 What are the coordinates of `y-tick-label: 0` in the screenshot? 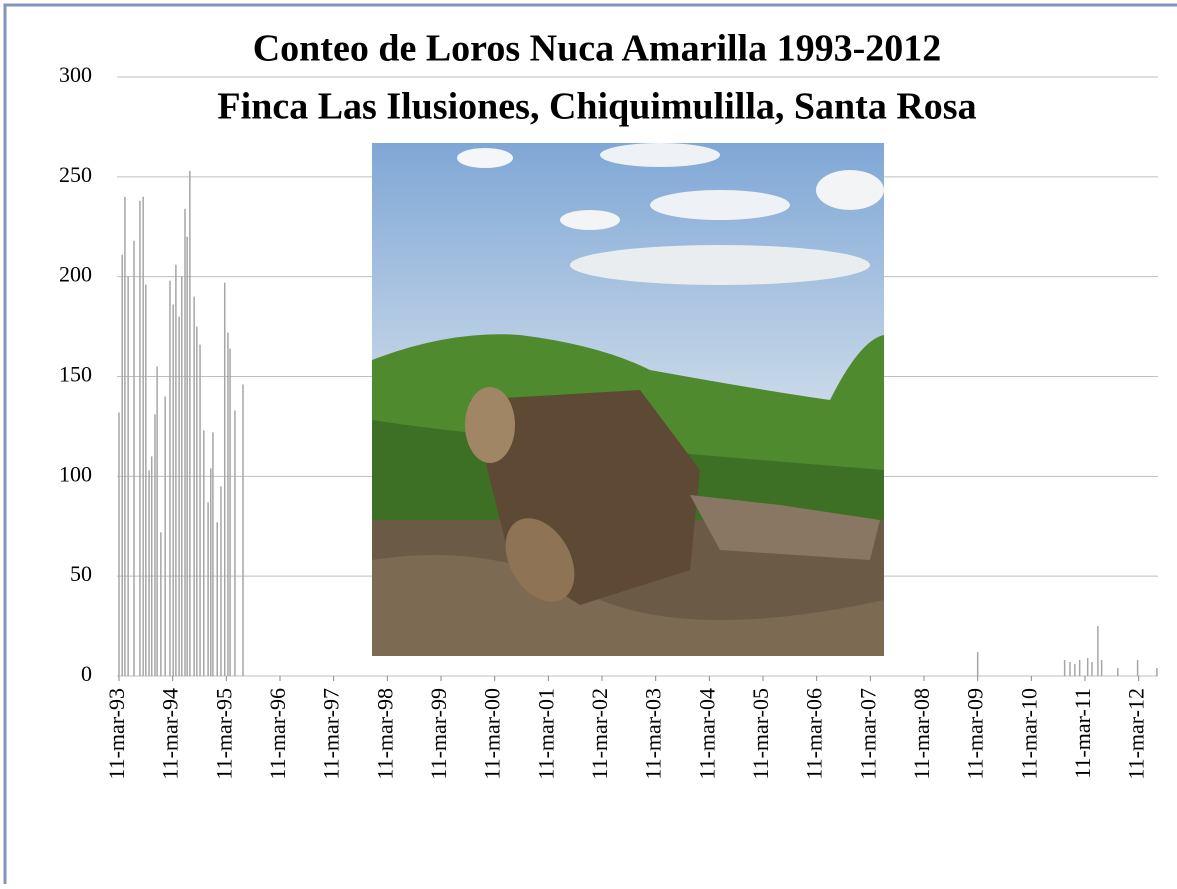 It's located at (86, 673).